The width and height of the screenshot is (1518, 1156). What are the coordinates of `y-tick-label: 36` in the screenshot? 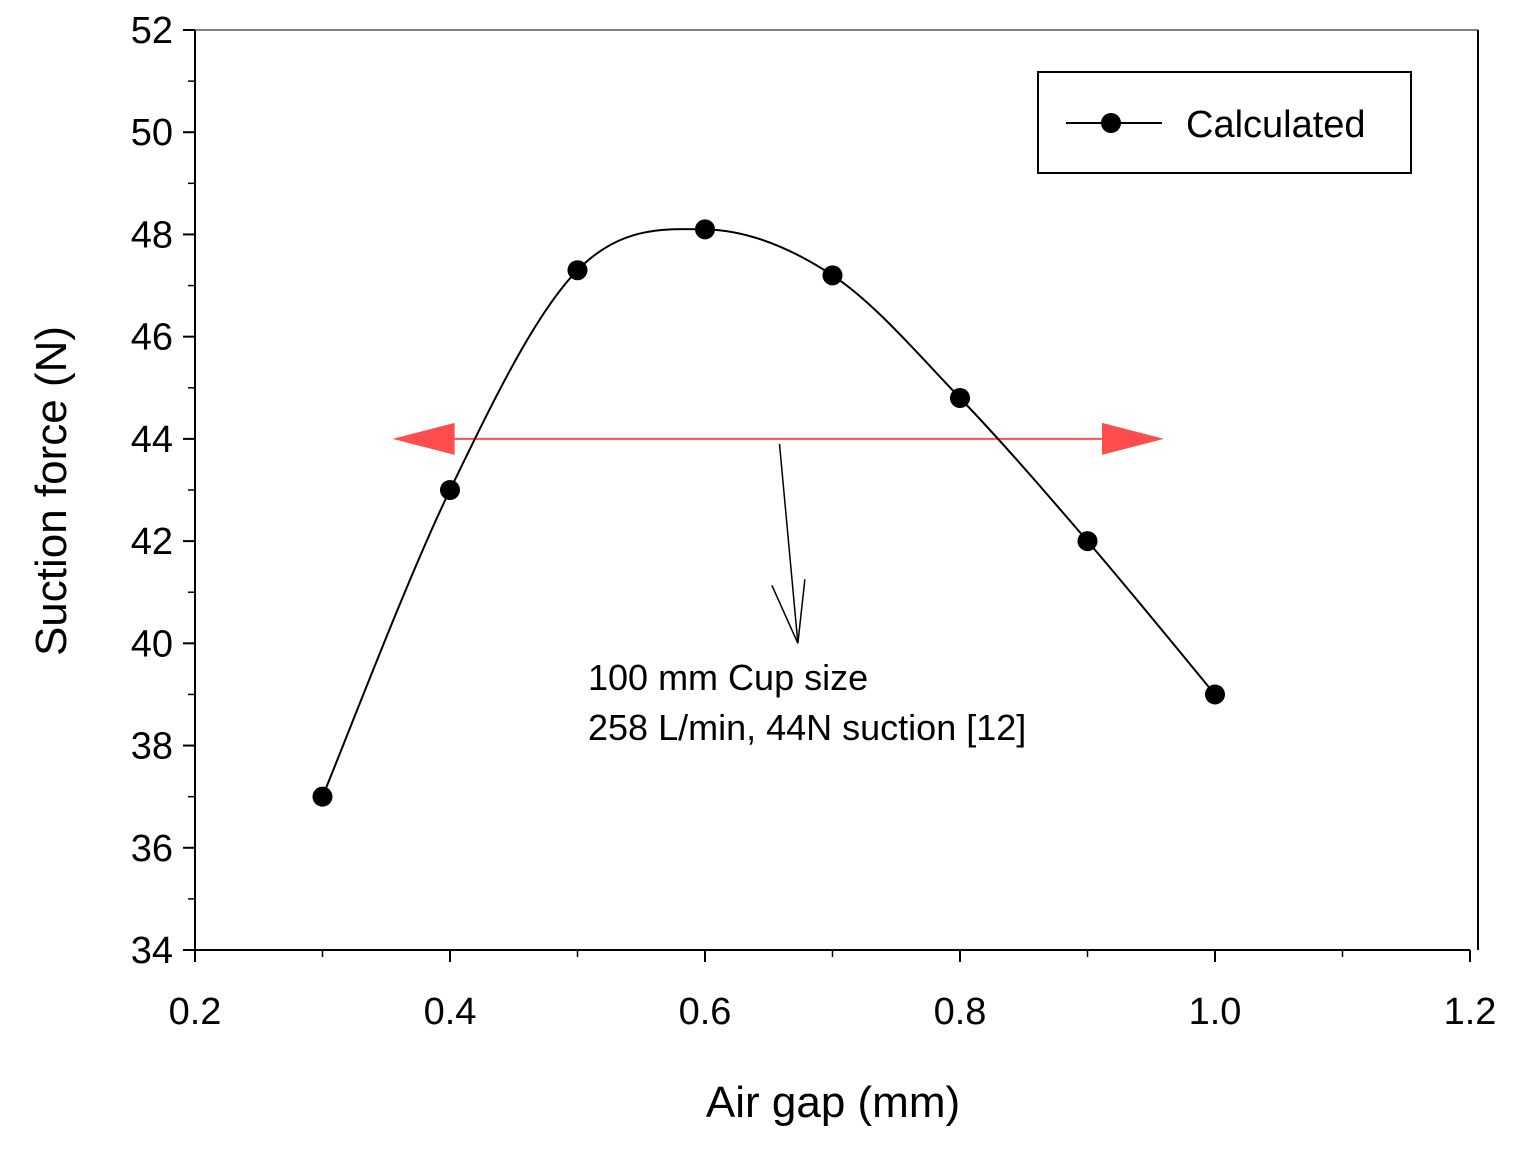 It's located at (152, 849).